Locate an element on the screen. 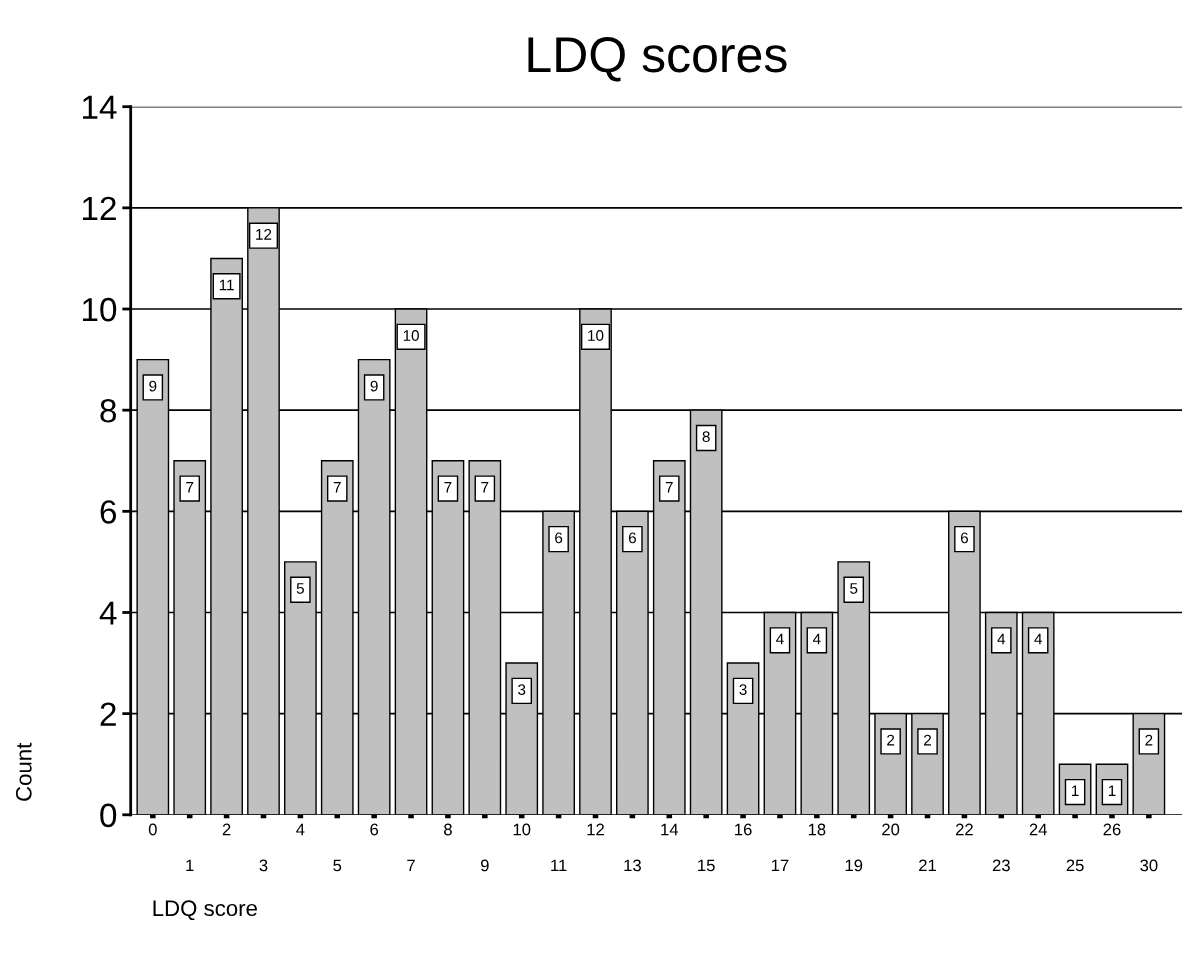 Image resolution: width=1188 pixels, height=970 pixels. x-tick-label: 16 is located at coordinates (743, 829).